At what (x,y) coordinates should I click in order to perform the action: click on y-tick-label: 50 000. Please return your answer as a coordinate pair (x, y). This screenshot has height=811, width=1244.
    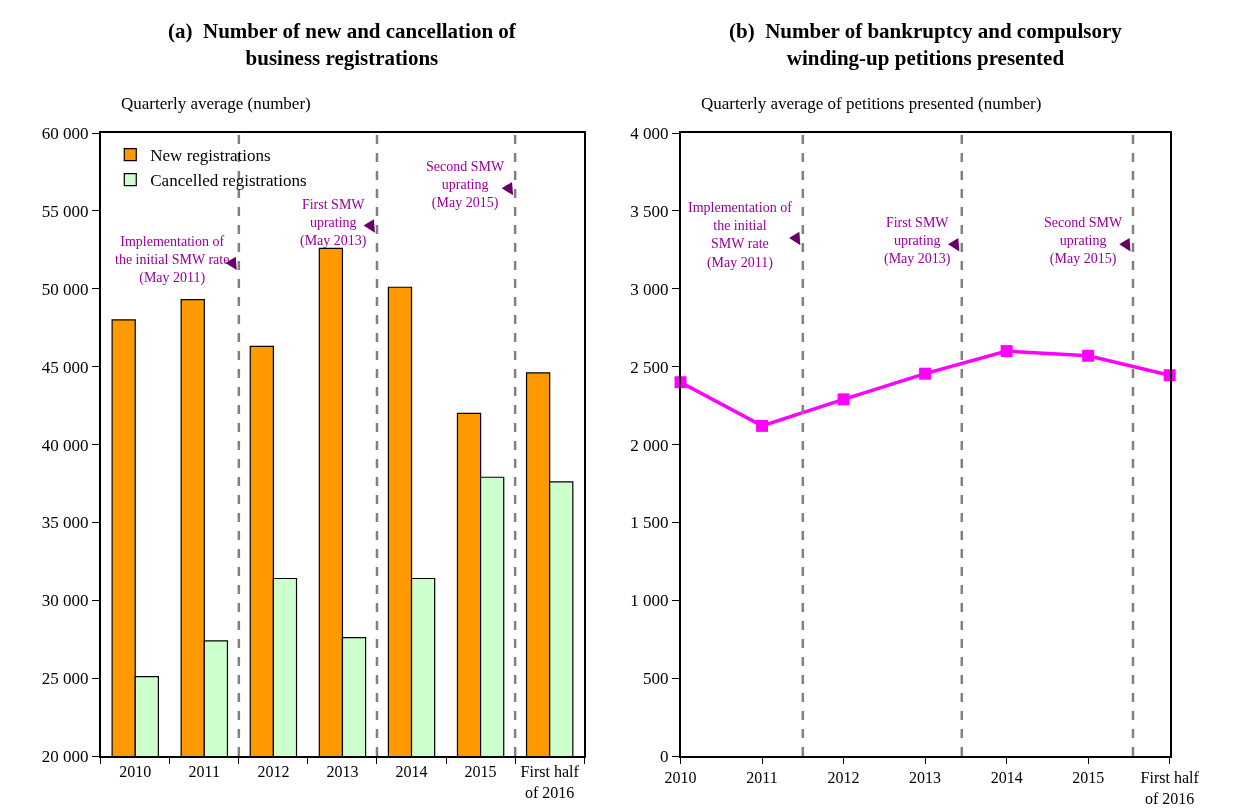
    Looking at the image, I should click on (65, 289).